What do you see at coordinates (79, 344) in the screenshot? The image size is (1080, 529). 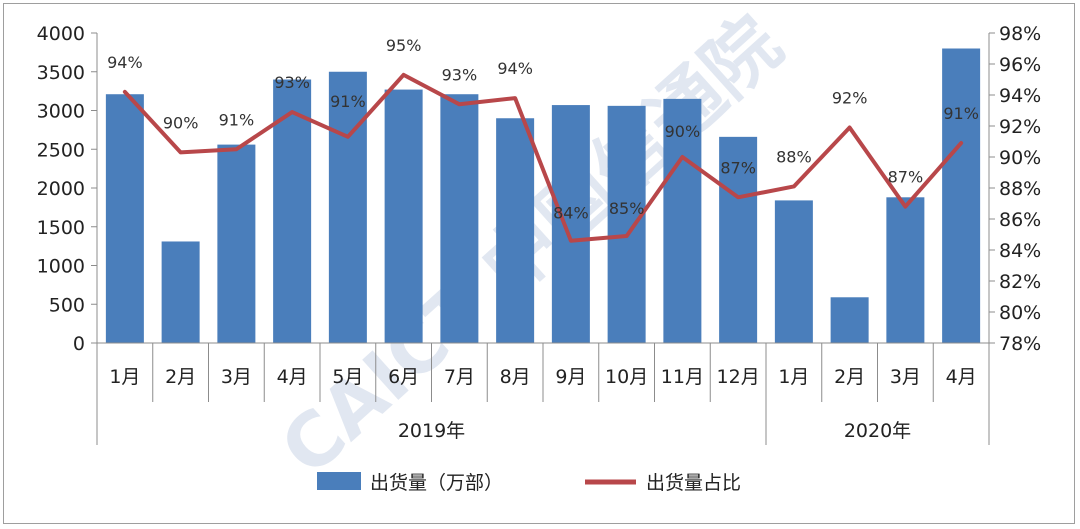 I see `y-left-tick-label: 0` at bounding box center [79, 344].